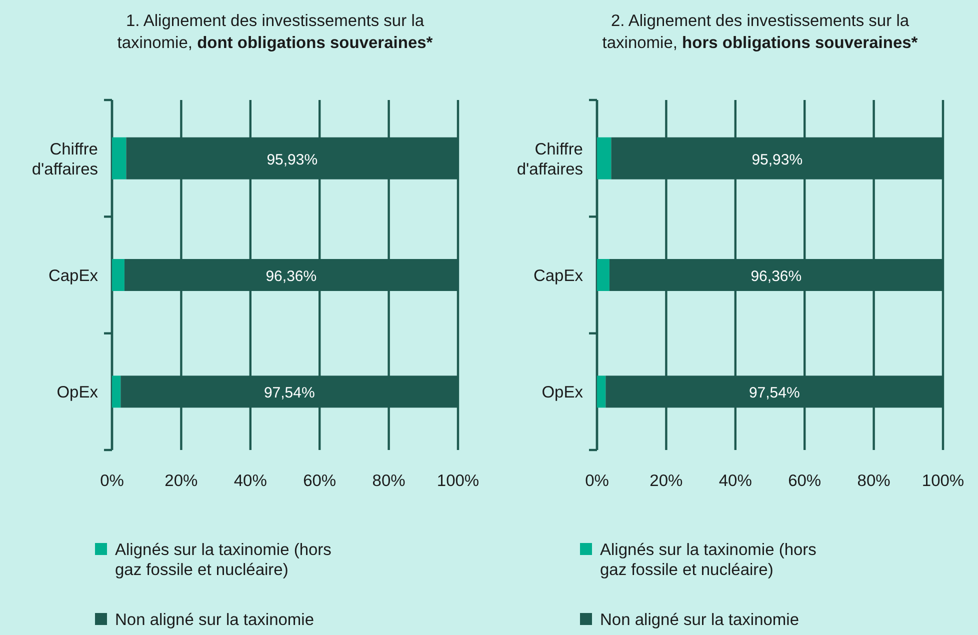  I want to click on chart-title: 2. Alignement des investissements sur la taxinomie, hors obligations souveraines*, so click(760, 32).